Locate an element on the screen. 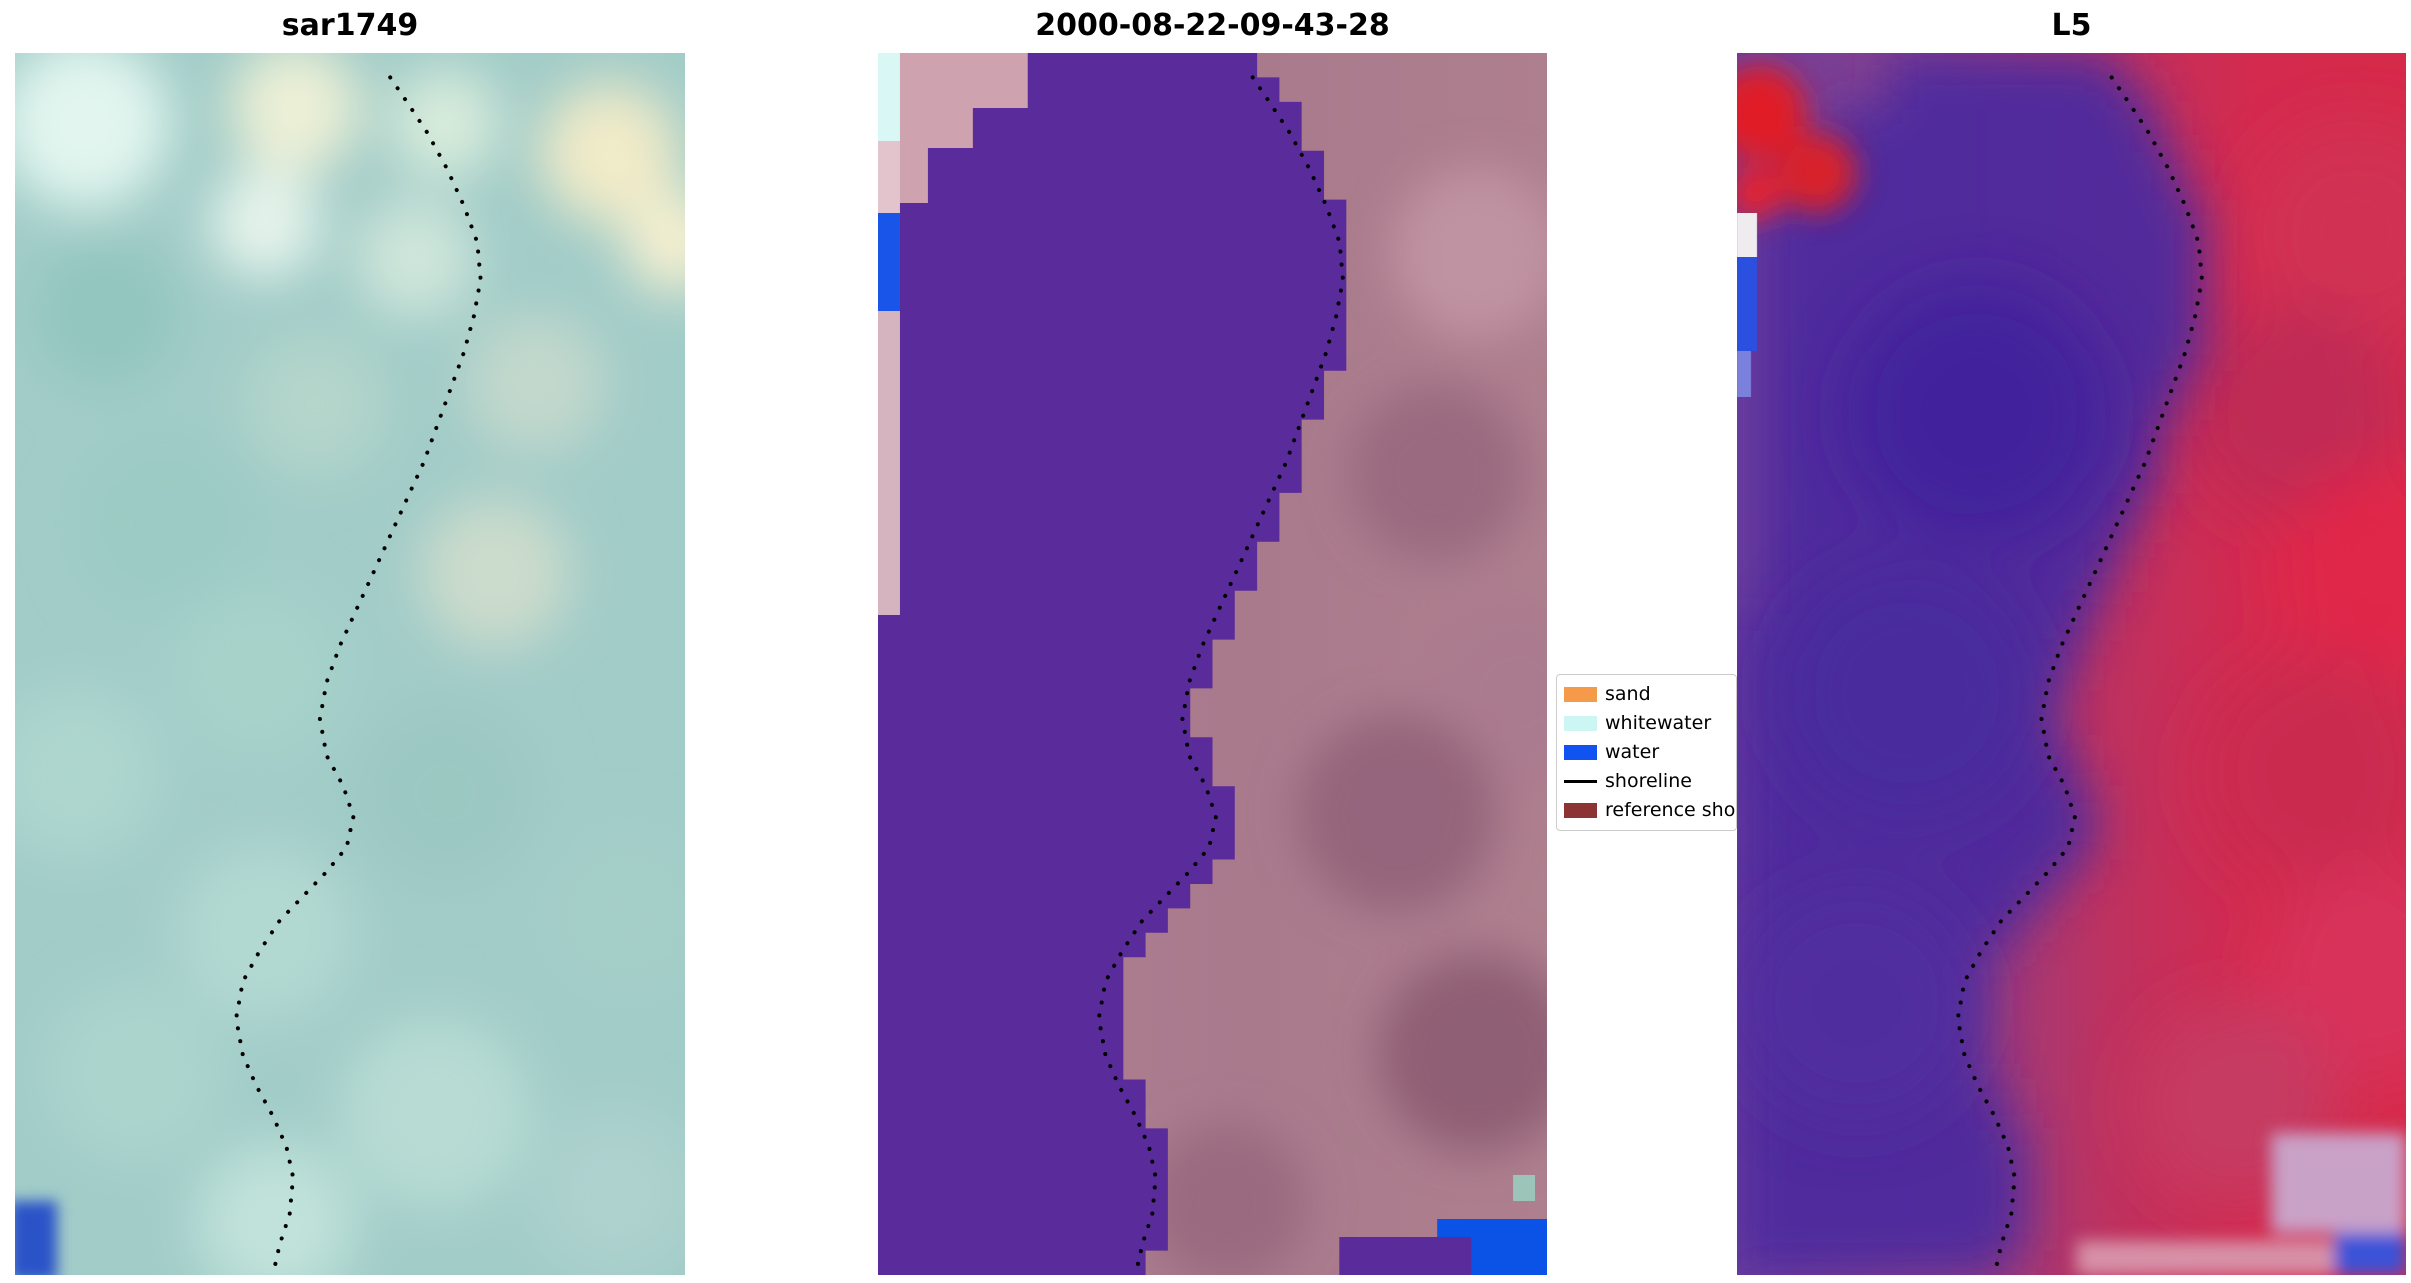  legend-item-shoreline: shoreline is located at coordinates (1646, 781).